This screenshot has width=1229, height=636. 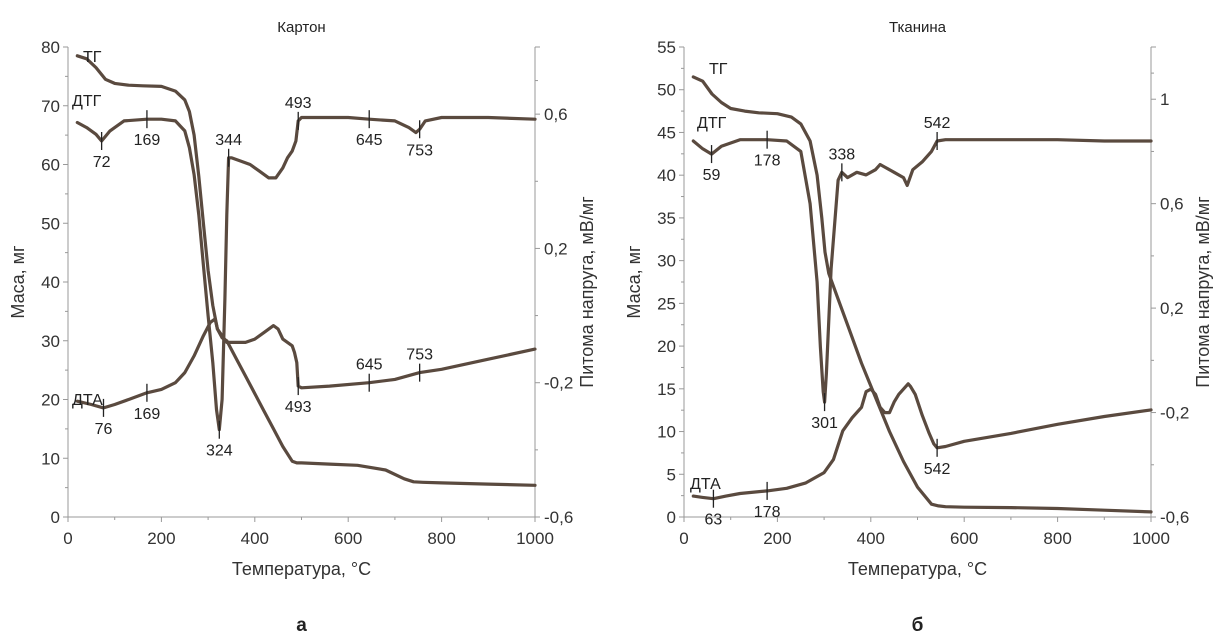 What do you see at coordinates (712, 175) in the screenshot?
I see `temp-annotation: 59` at bounding box center [712, 175].